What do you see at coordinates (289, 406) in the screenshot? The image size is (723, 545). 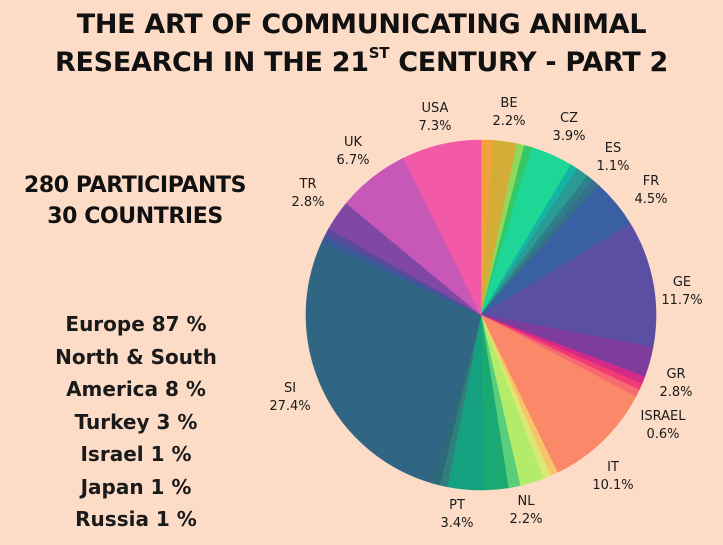 I see `slice-label-percent: 27.4%` at bounding box center [289, 406].